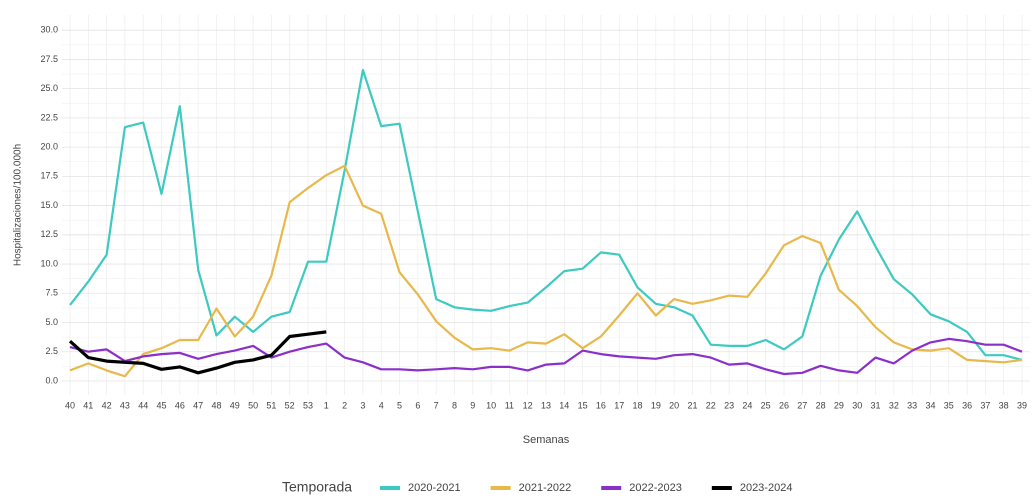 The image size is (1034, 504). What do you see at coordinates (583, 405) in the screenshot?
I see `x-tick-label: 15` at bounding box center [583, 405].